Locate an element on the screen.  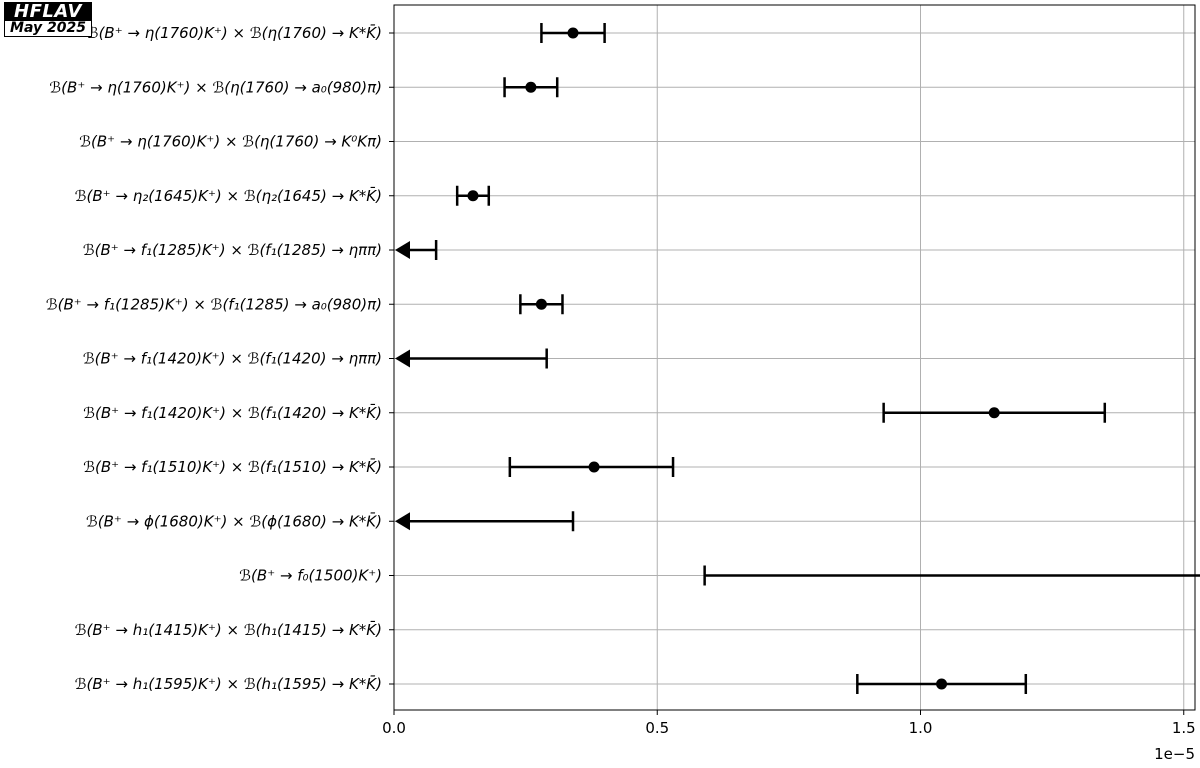
y-tick-label: ℬ(B⁺ → ϕ(1680)K⁺) × ℬ(ϕ(1680) → K*K̄) is located at coordinates (234, 521).